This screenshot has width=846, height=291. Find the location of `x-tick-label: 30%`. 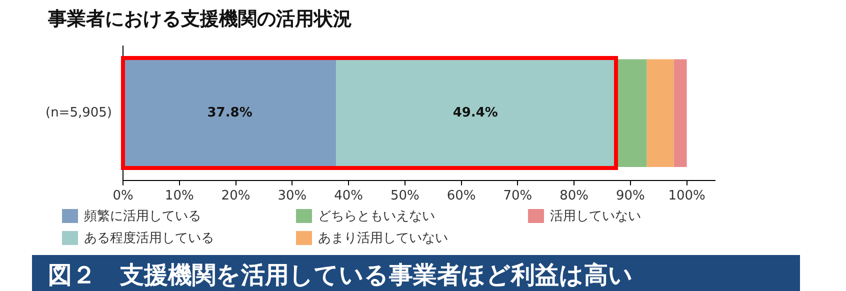

x-tick-label: 30% is located at coordinates (292, 196).